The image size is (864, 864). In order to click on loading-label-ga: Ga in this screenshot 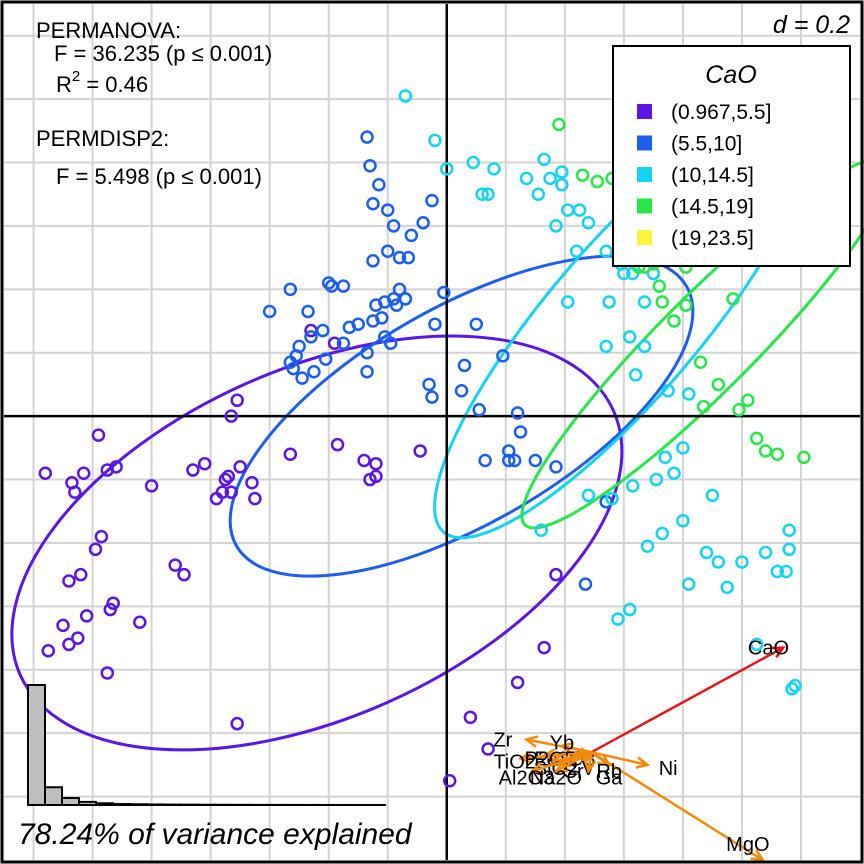, I will do `click(610, 779)`.